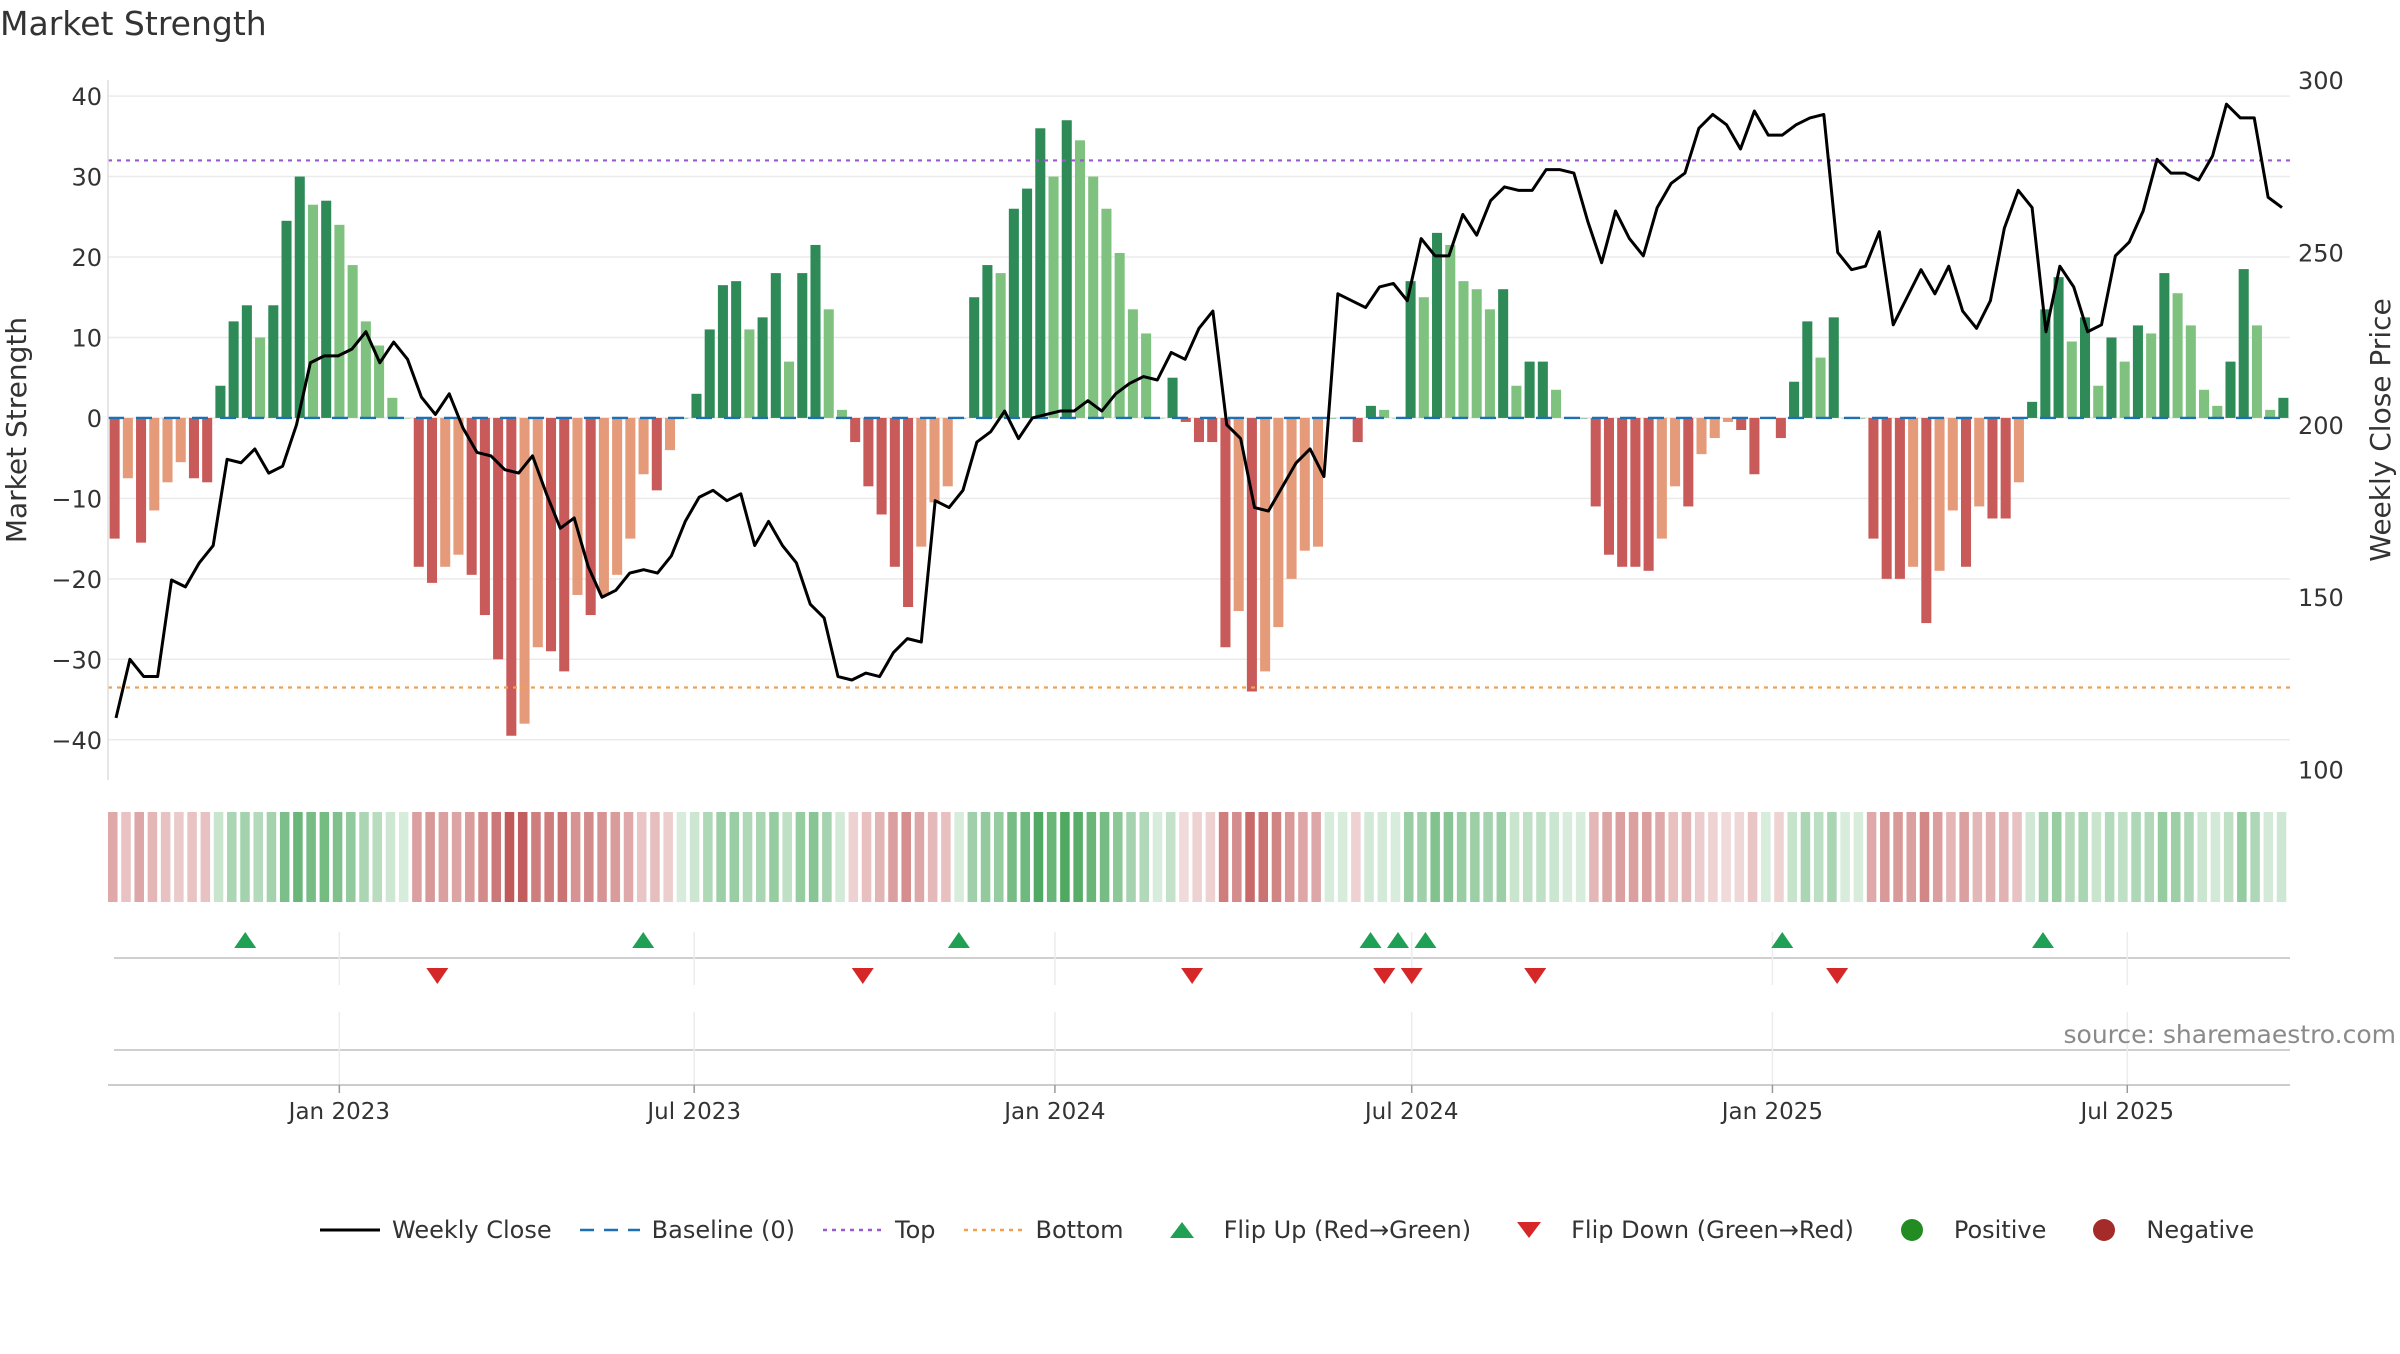 This screenshot has height=1354, width=2400. I want to click on legend-item-baseline: Baseline (0), so click(687, 1230).